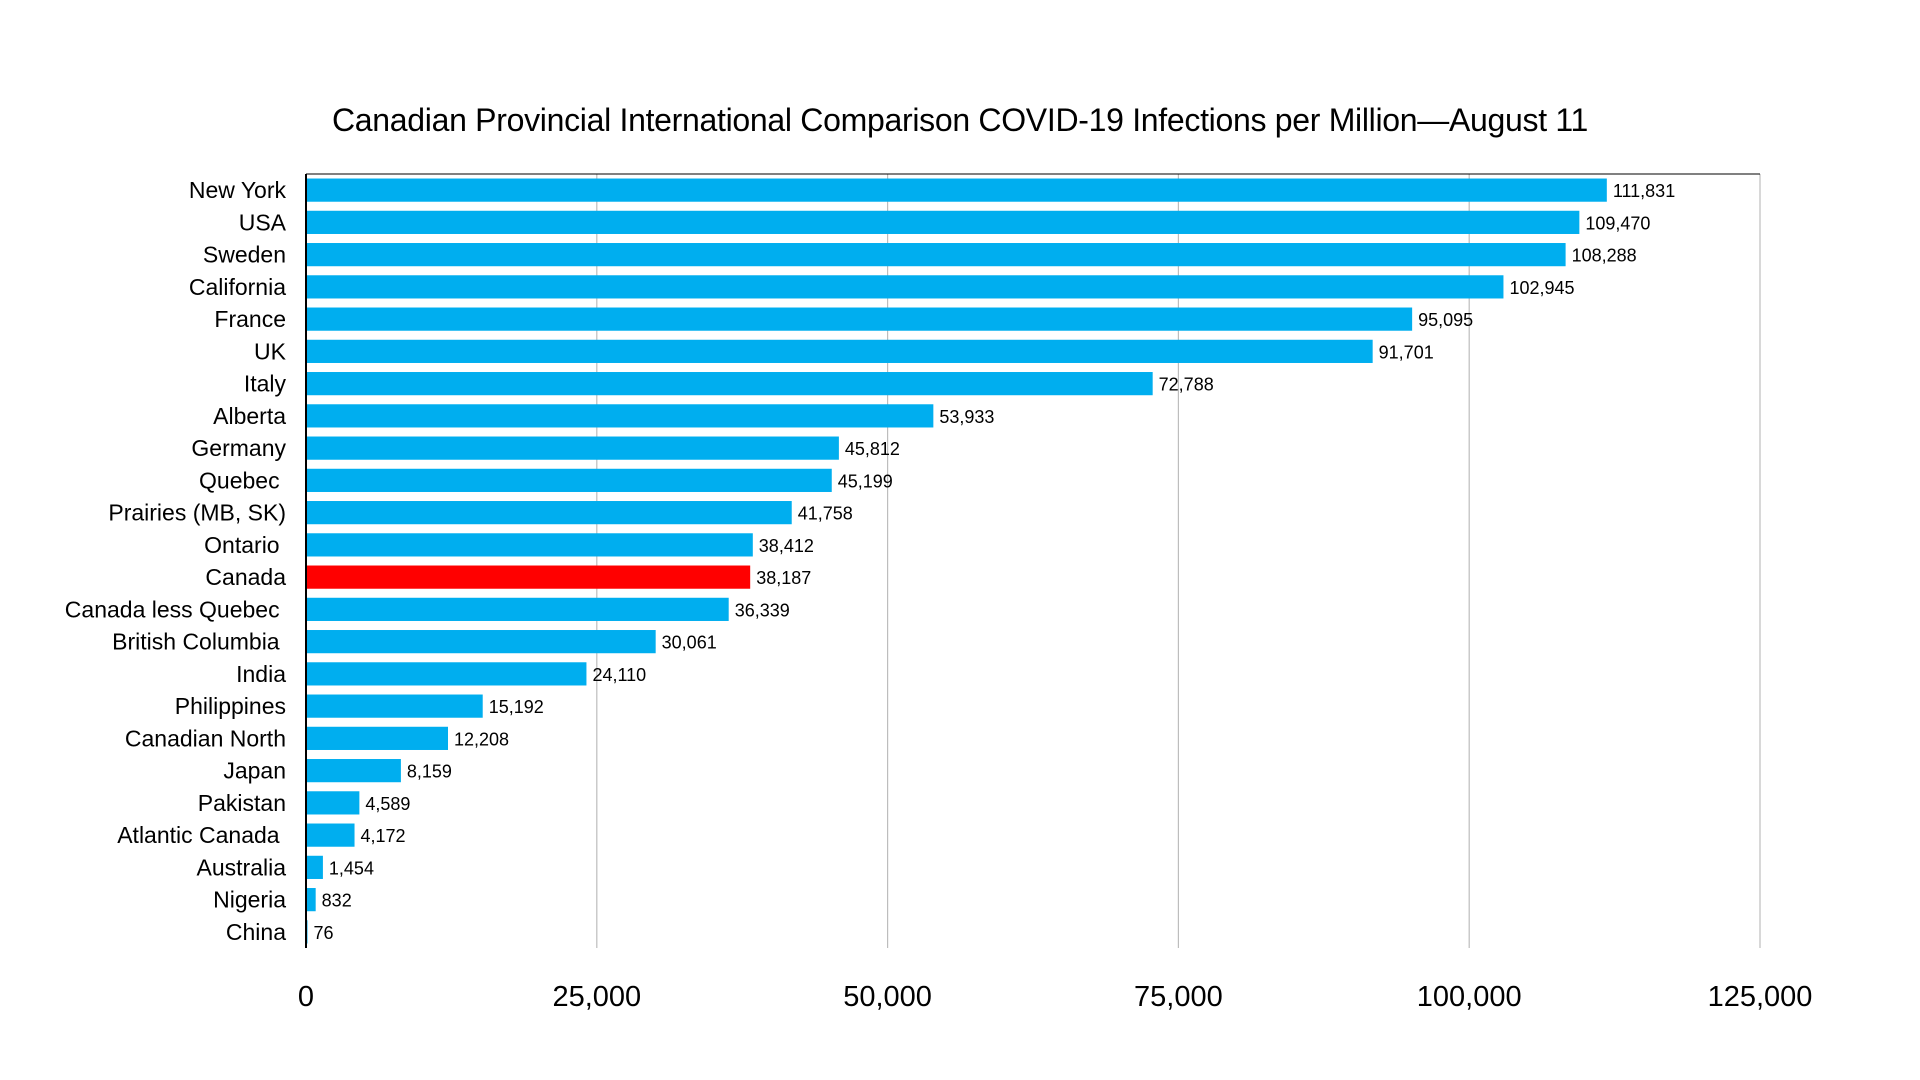  I want to click on x-tick-label: 100,000, so click(1469, 997).